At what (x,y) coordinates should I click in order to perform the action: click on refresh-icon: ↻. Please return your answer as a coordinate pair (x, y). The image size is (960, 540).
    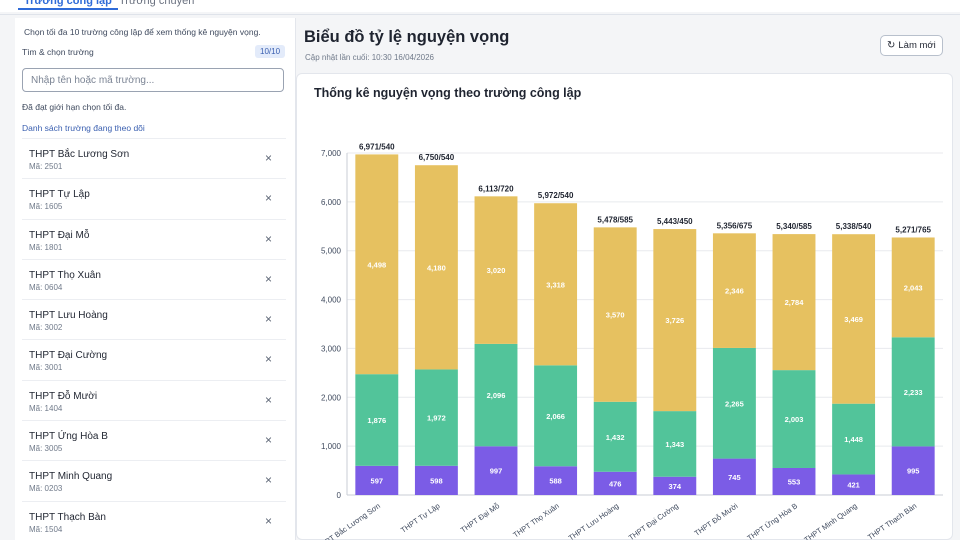
    Looking at the image, I should click on (891, 45).